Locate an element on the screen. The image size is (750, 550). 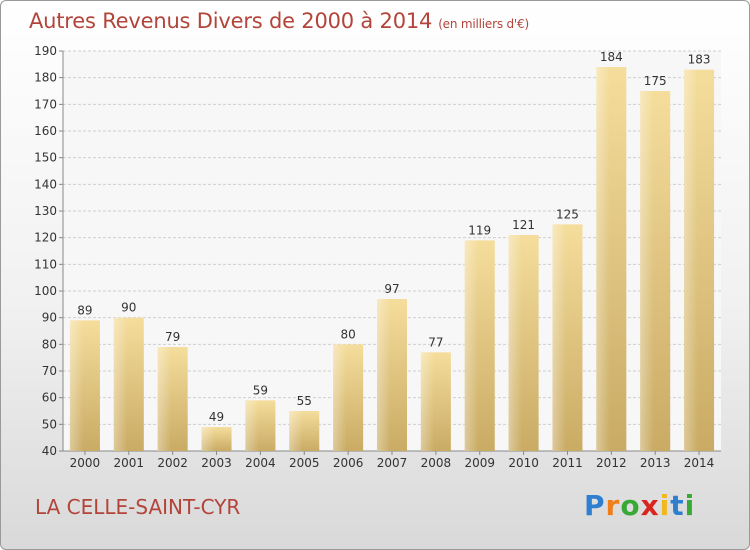
y-tick-label: 100 is located at coordinates (45, 291).